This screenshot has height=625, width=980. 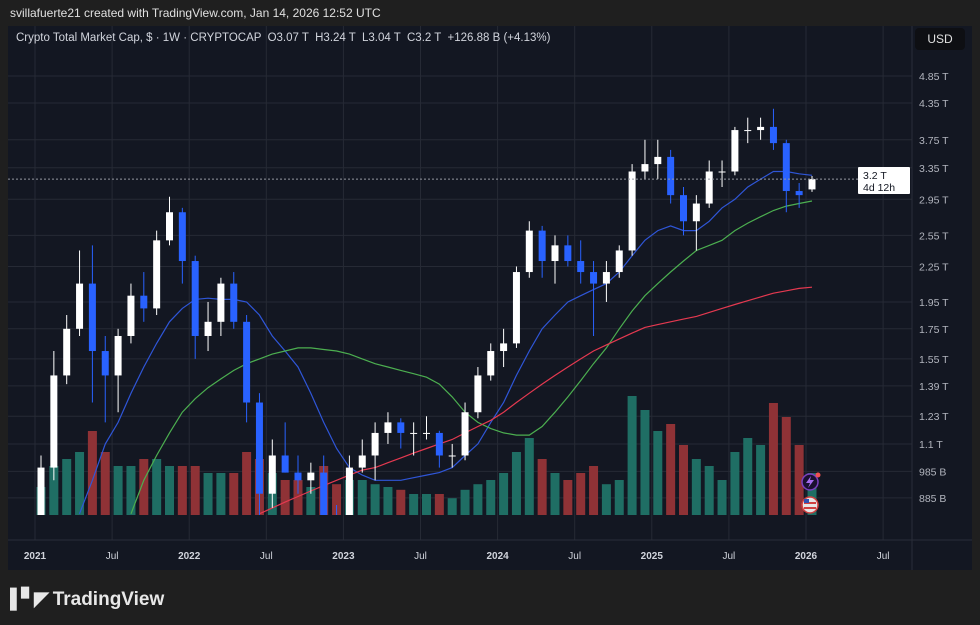 I want to click on low-value: L3.04 T, so click(x=381, y=38).